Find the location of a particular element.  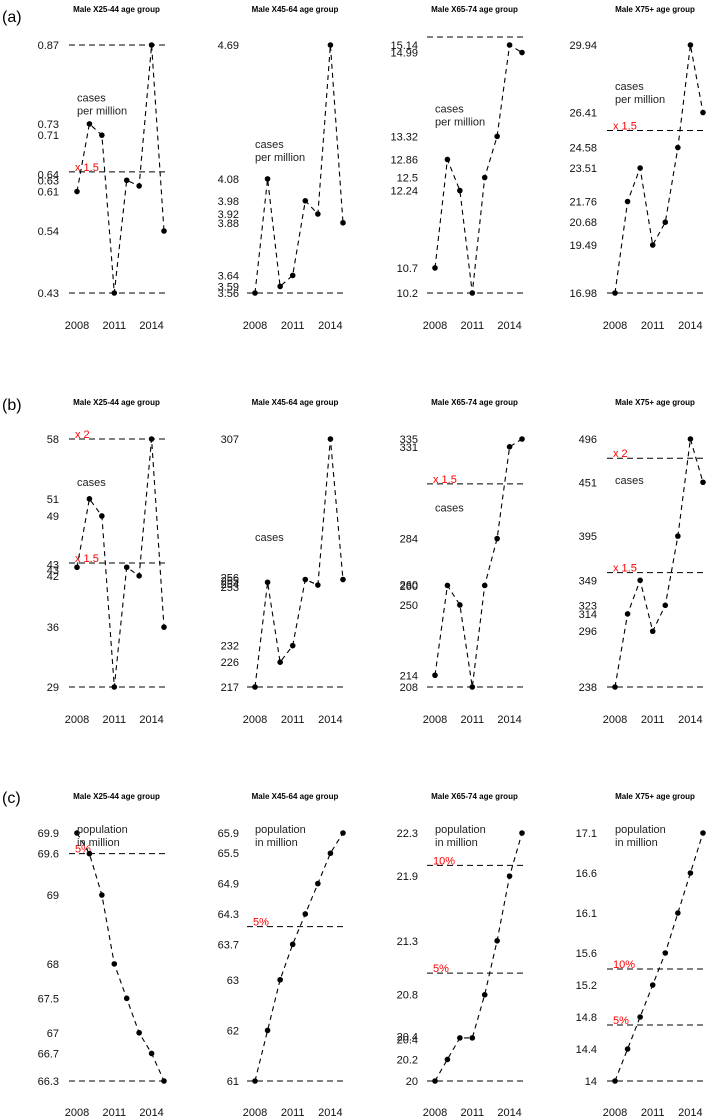

y-tick-label: 349 is located at coordinates (588, 581).